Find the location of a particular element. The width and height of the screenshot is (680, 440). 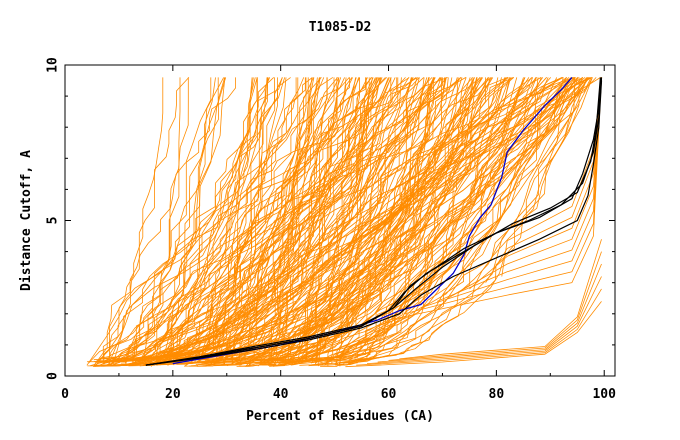

chart-title: T1085-D2 is located at coordinates (340, 27).